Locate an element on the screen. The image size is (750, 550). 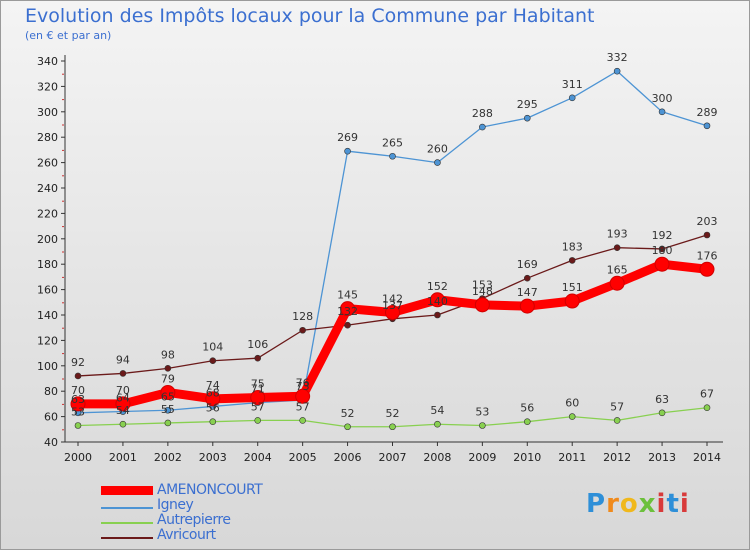
point-amenoncourt-2006 is located at coordinates (348, 309).